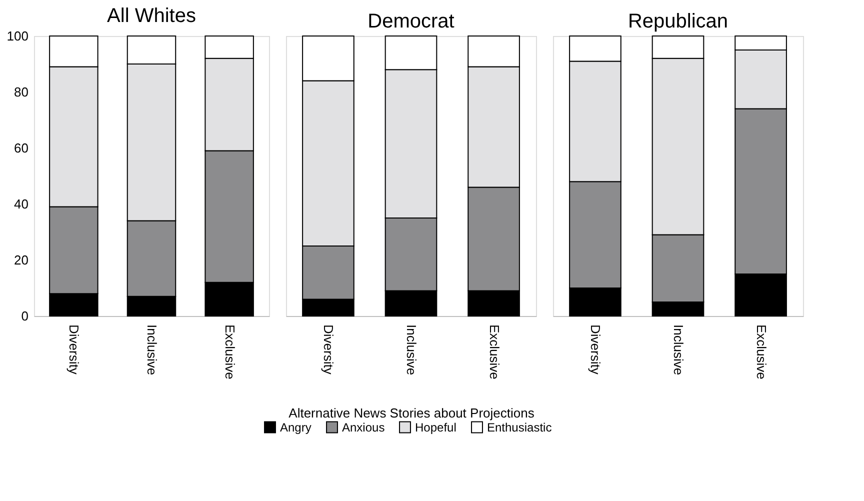 This screenshot has height=501, width=864. What do you see at coordinates (24, 316) in the screenshot?
I see `y-tick-label: 0` at bounding box center [24, 316].